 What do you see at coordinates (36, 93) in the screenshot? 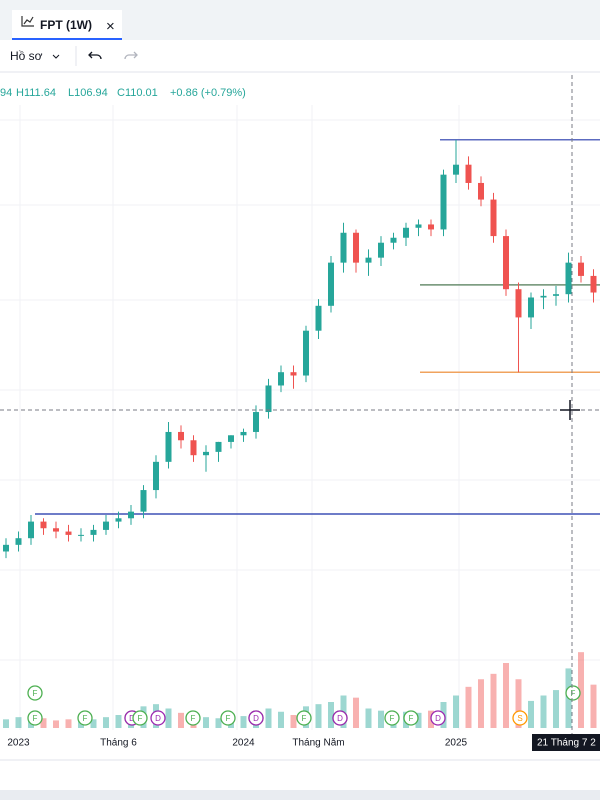
I see `legend-high: H111.64` at bounding box center [36, 93].